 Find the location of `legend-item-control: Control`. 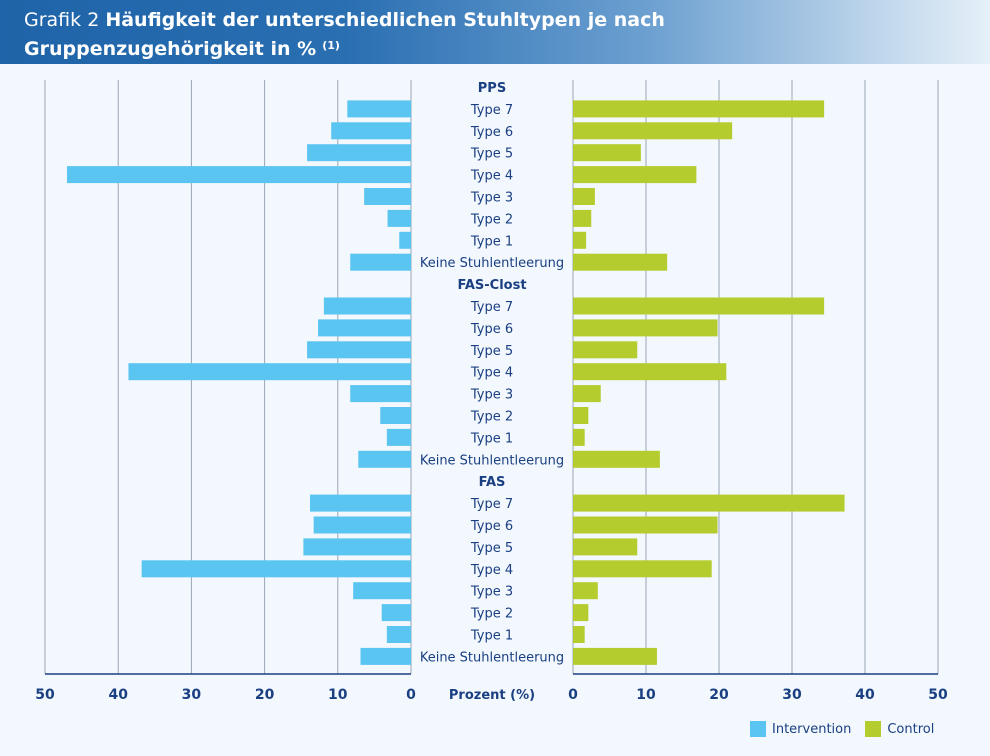

legend-item-control: Control is located at coordinates (899, 729).